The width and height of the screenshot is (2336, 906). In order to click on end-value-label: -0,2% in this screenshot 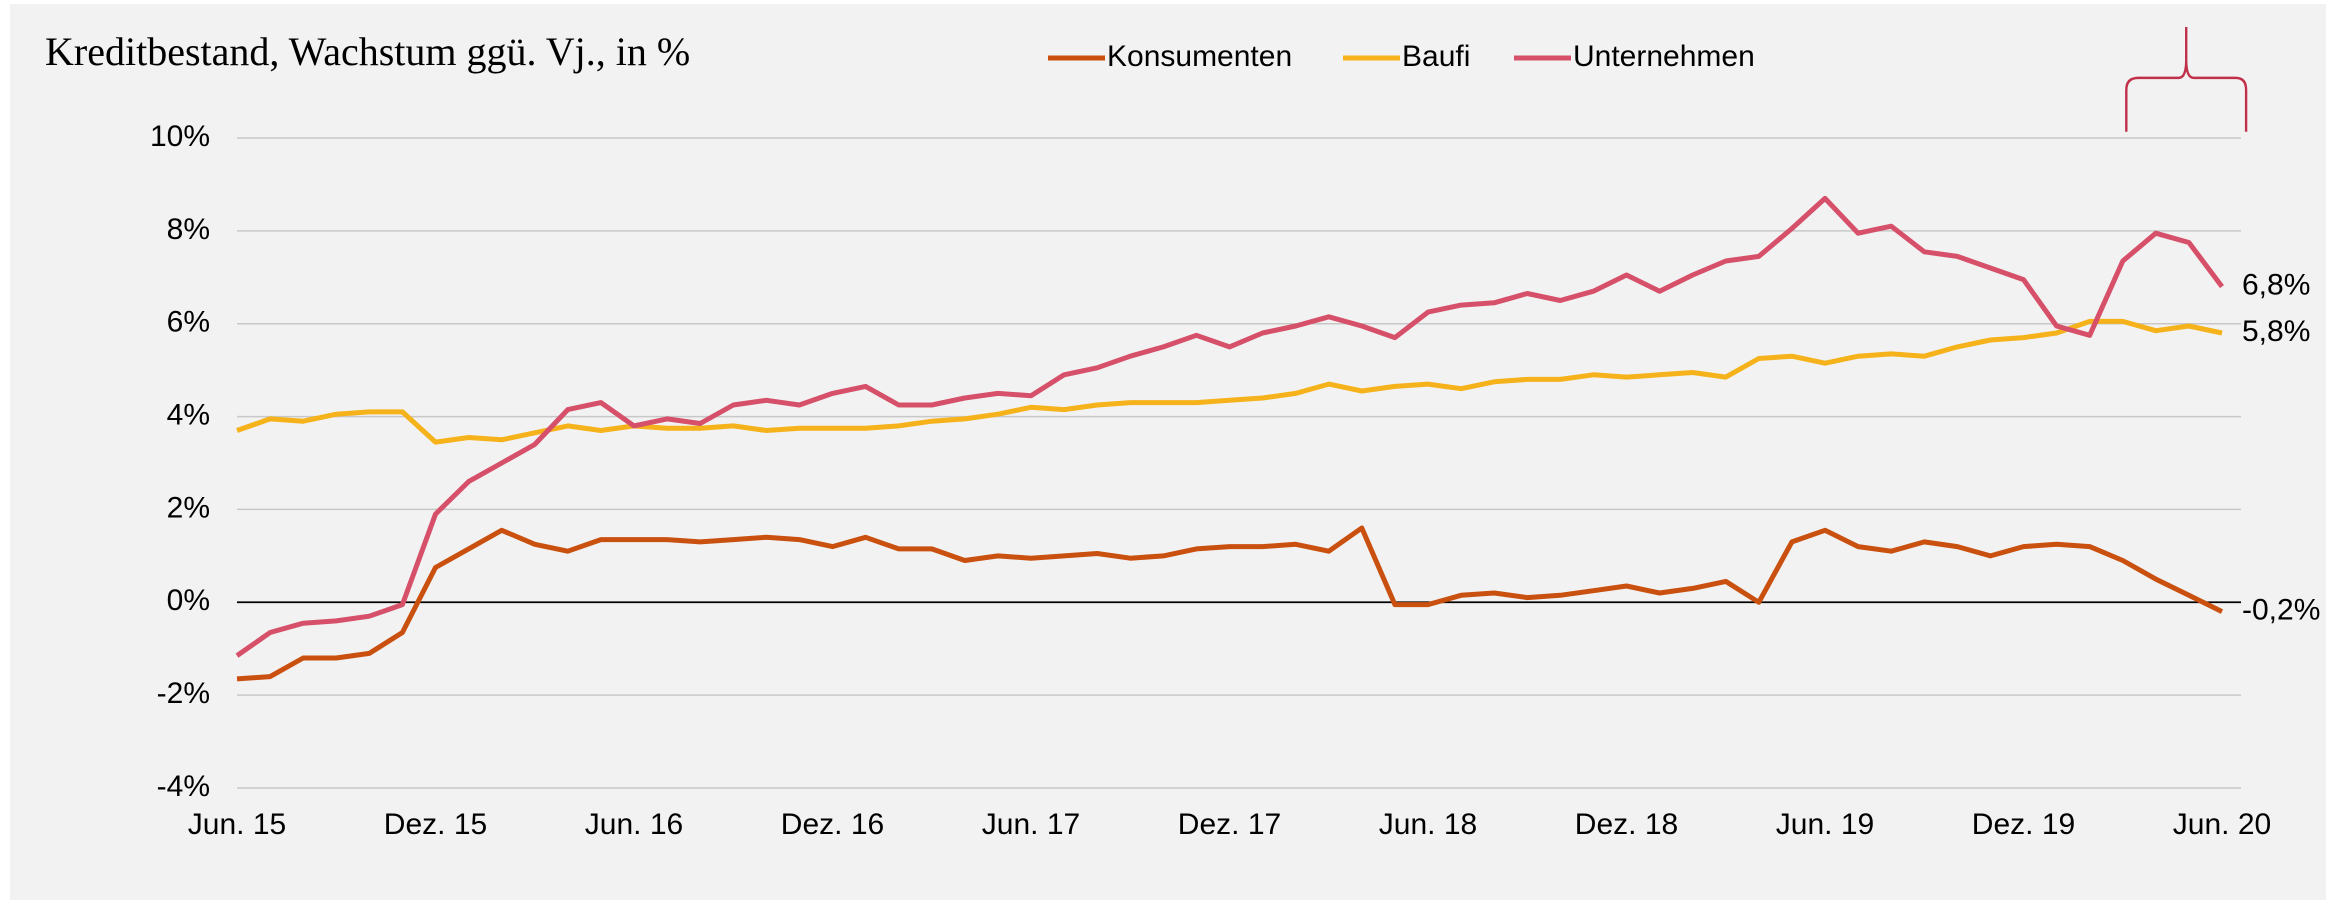, I will do `click(2281, 609)`.